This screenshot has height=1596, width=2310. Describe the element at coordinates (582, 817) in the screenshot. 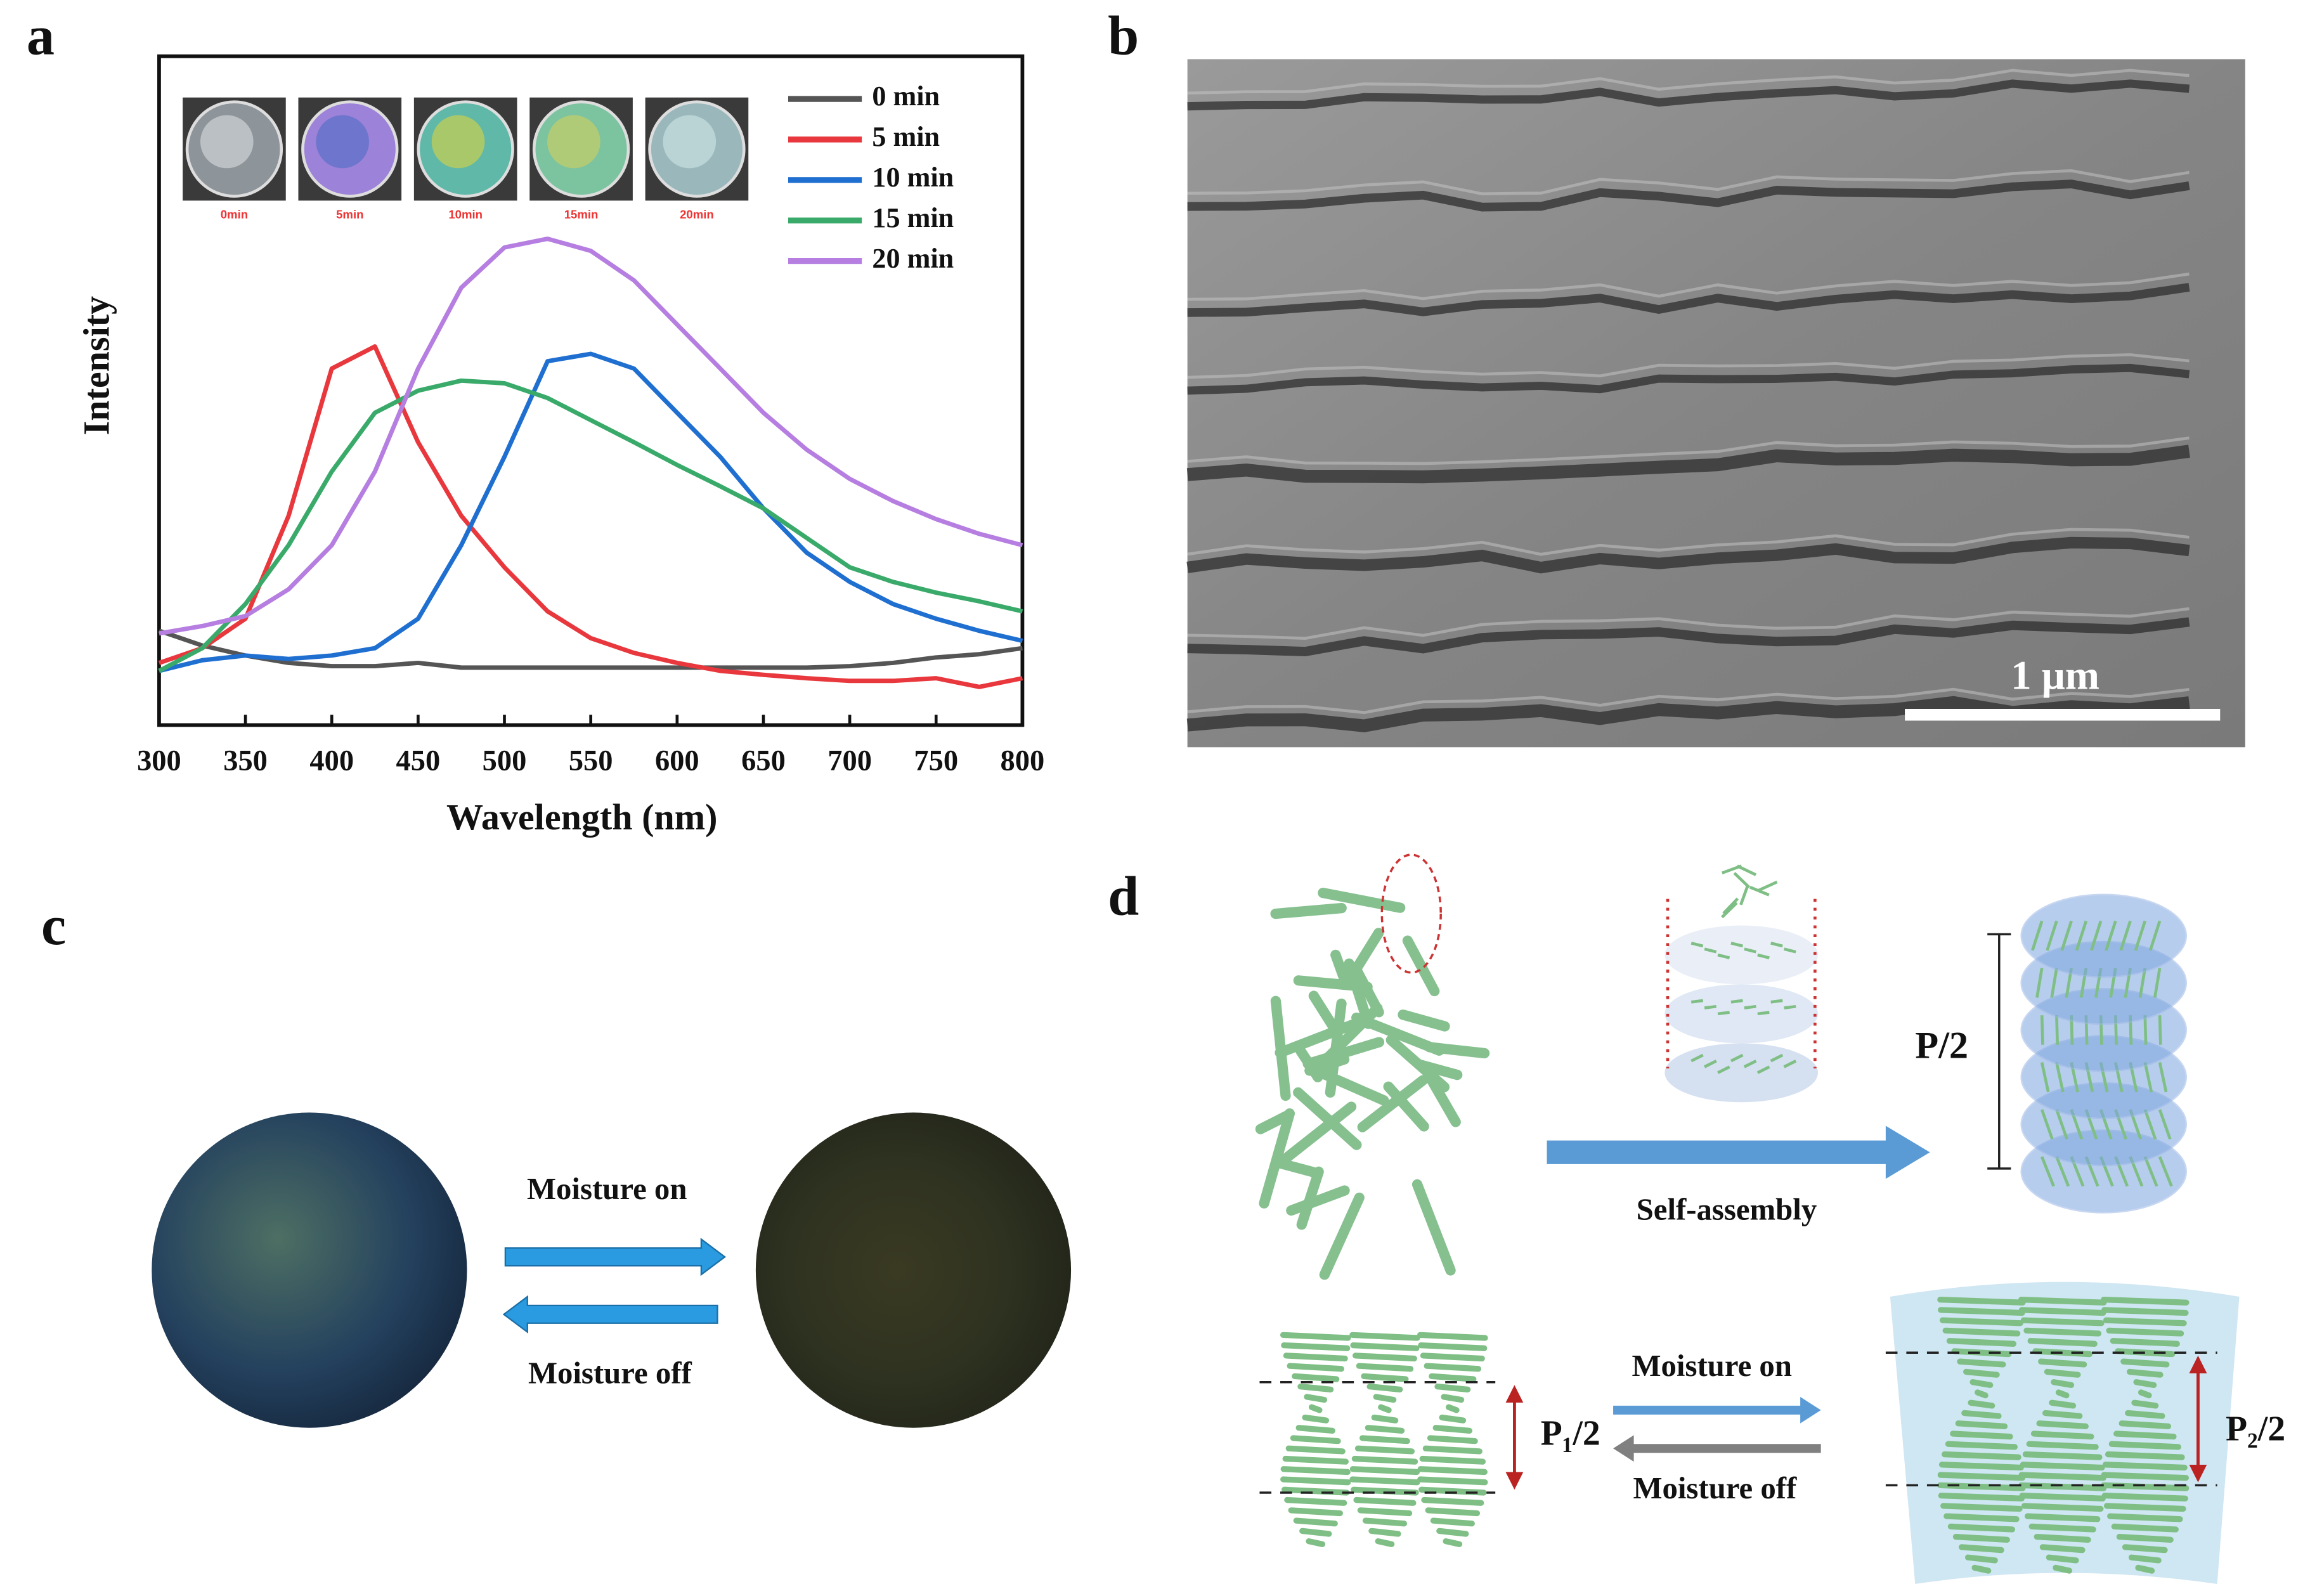

I see `x-axis-title: Wavelength (nm)` at that location.